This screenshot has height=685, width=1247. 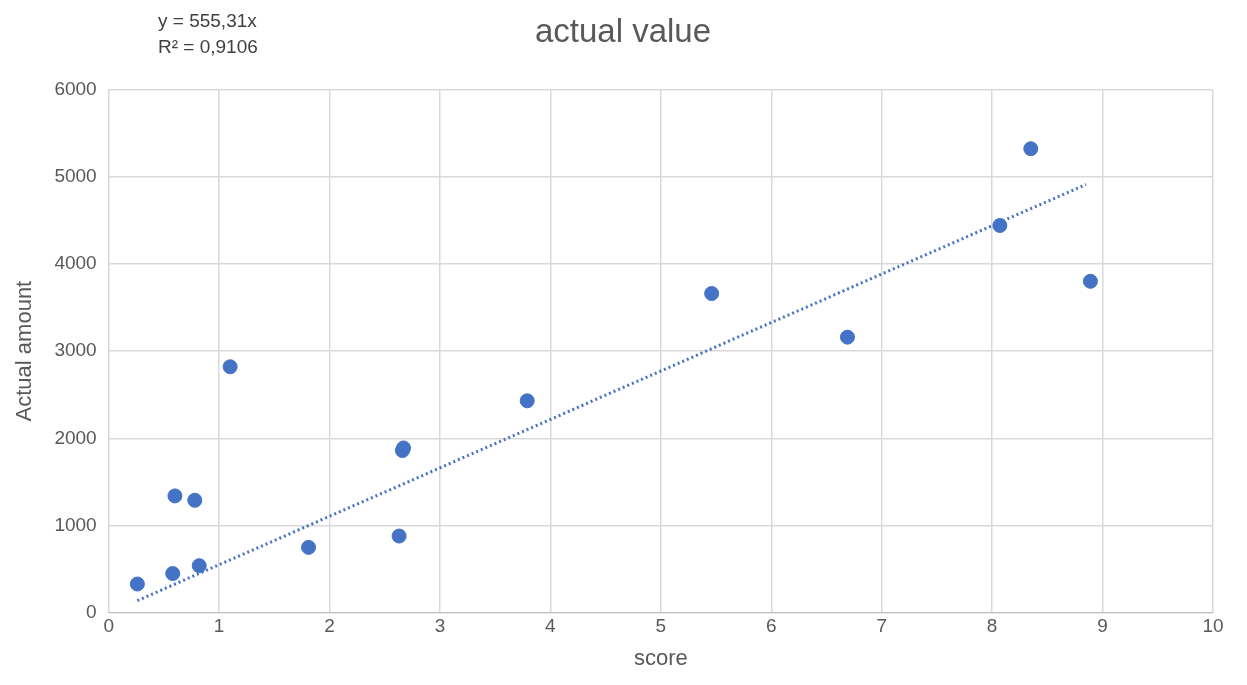 What do you see at coordinates (75, 263) in the screenshot?
I see `y-tick-label: 4000` at bounding box center [75, 263].